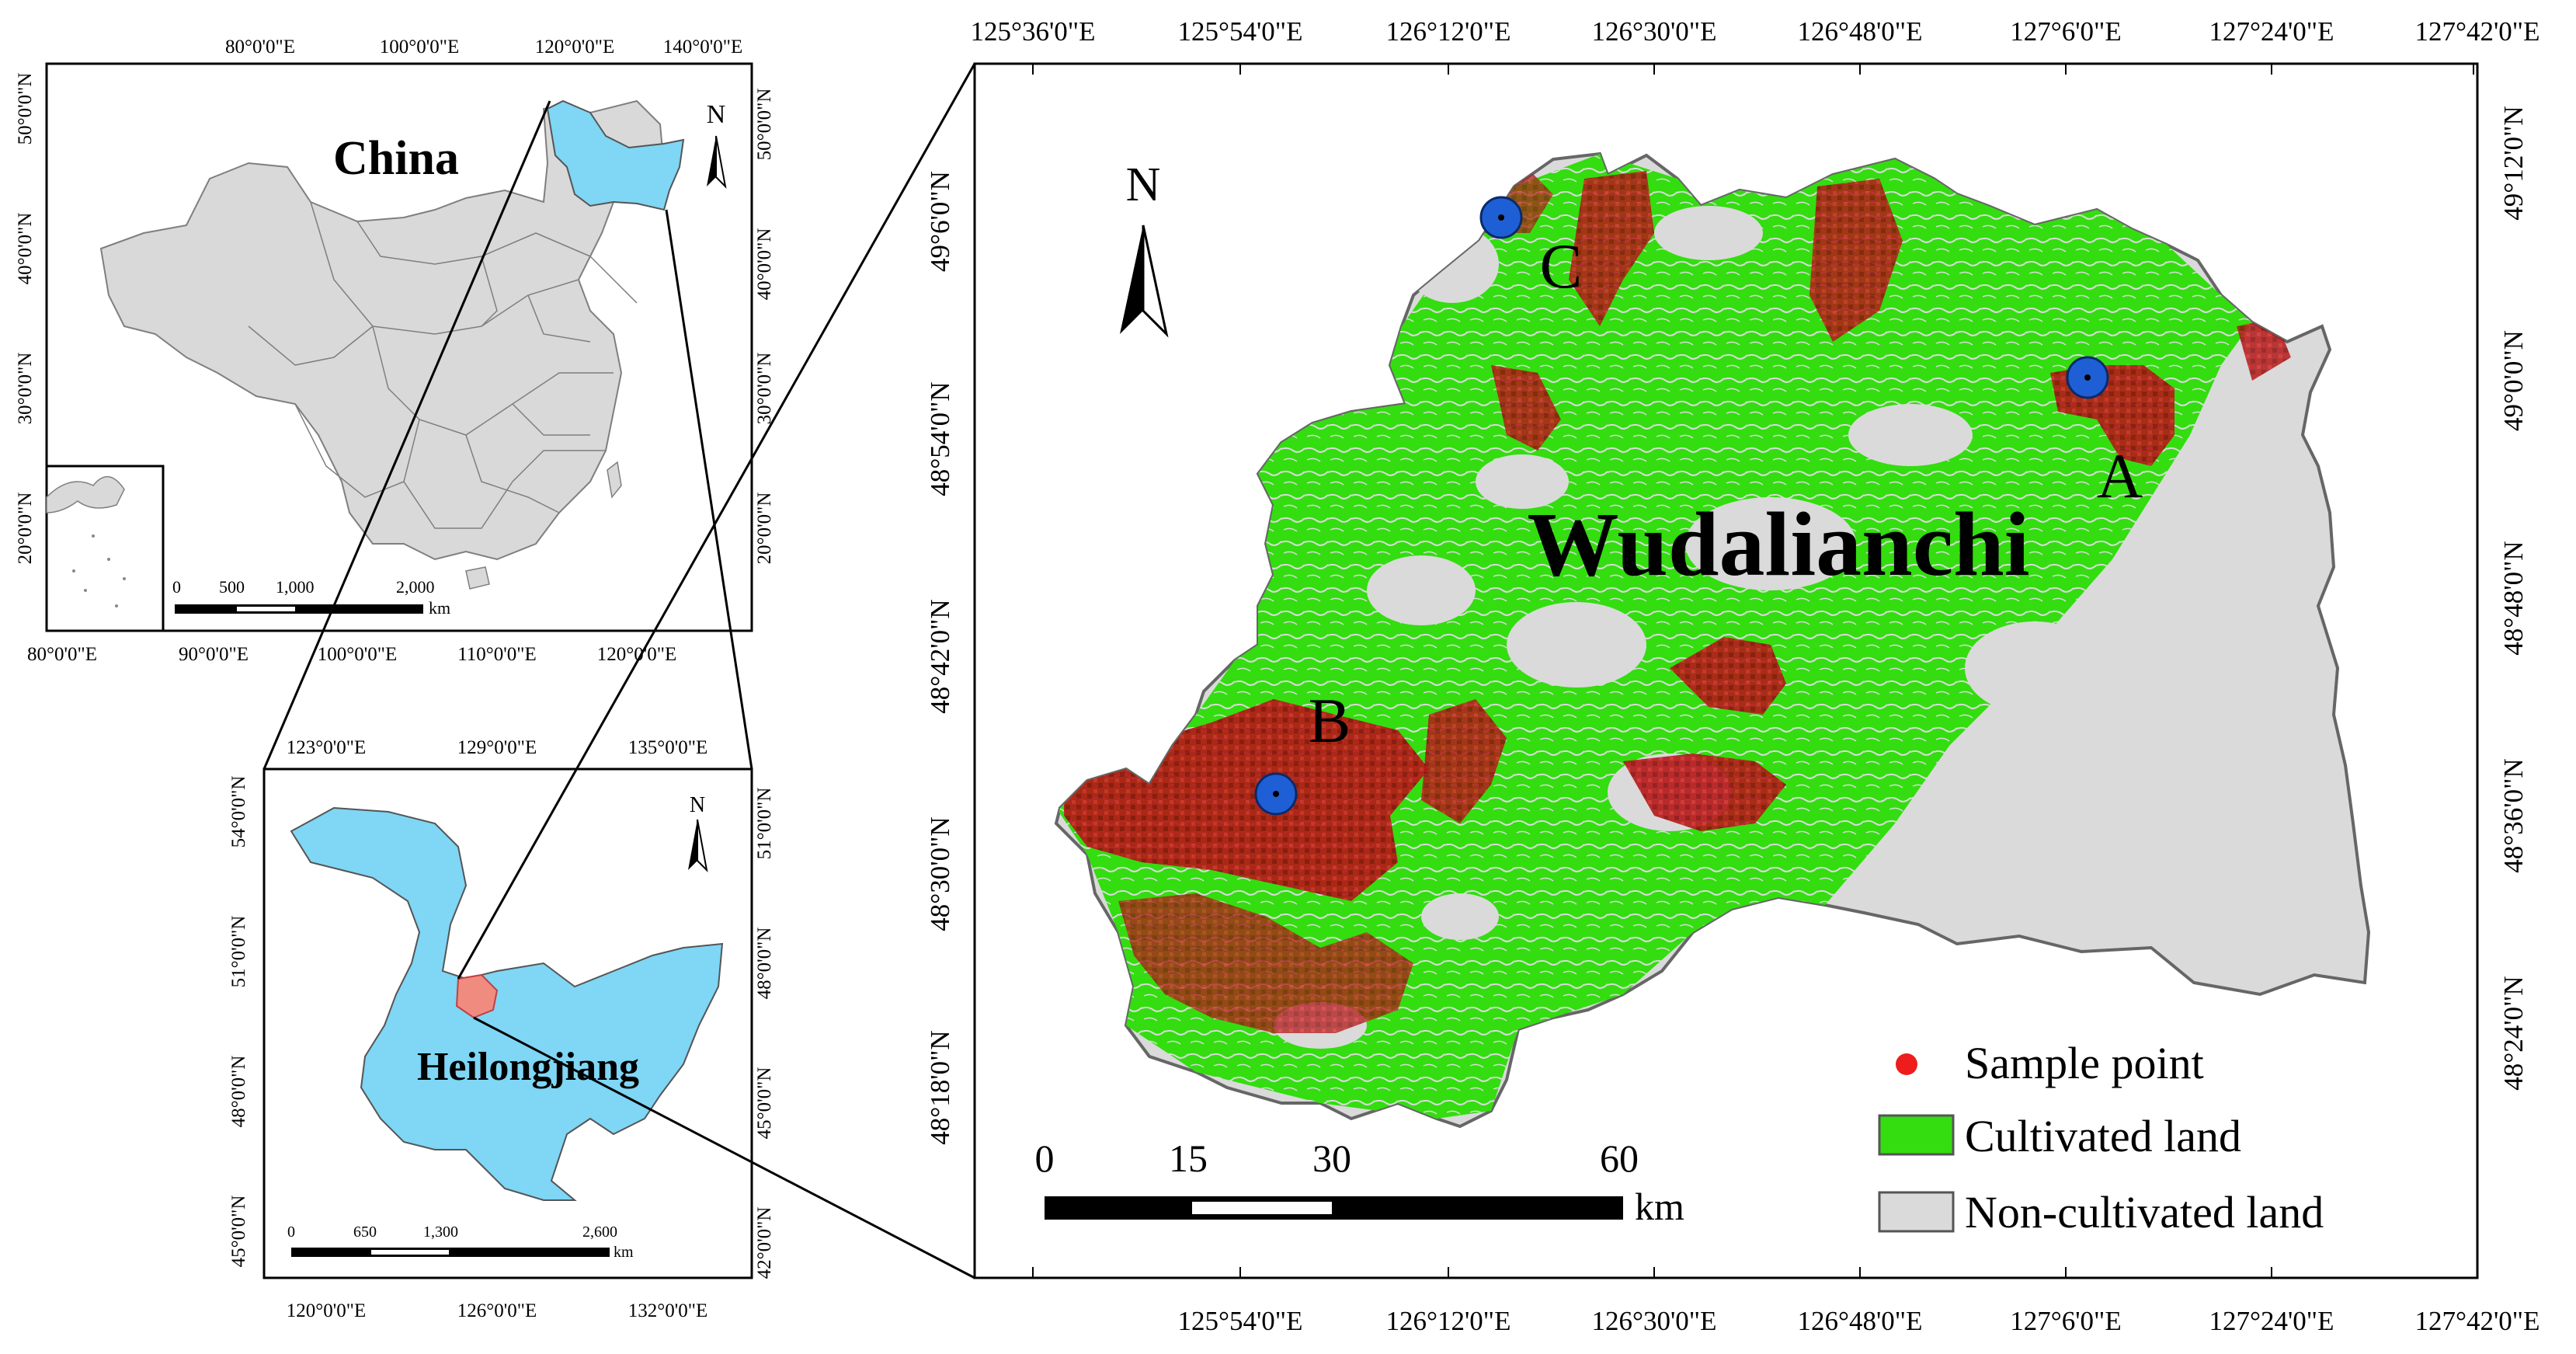  Describe the element at coordinates (2271, 31) in the screenshot. I see `main-top-tick: 127°24'0"E` at that location.